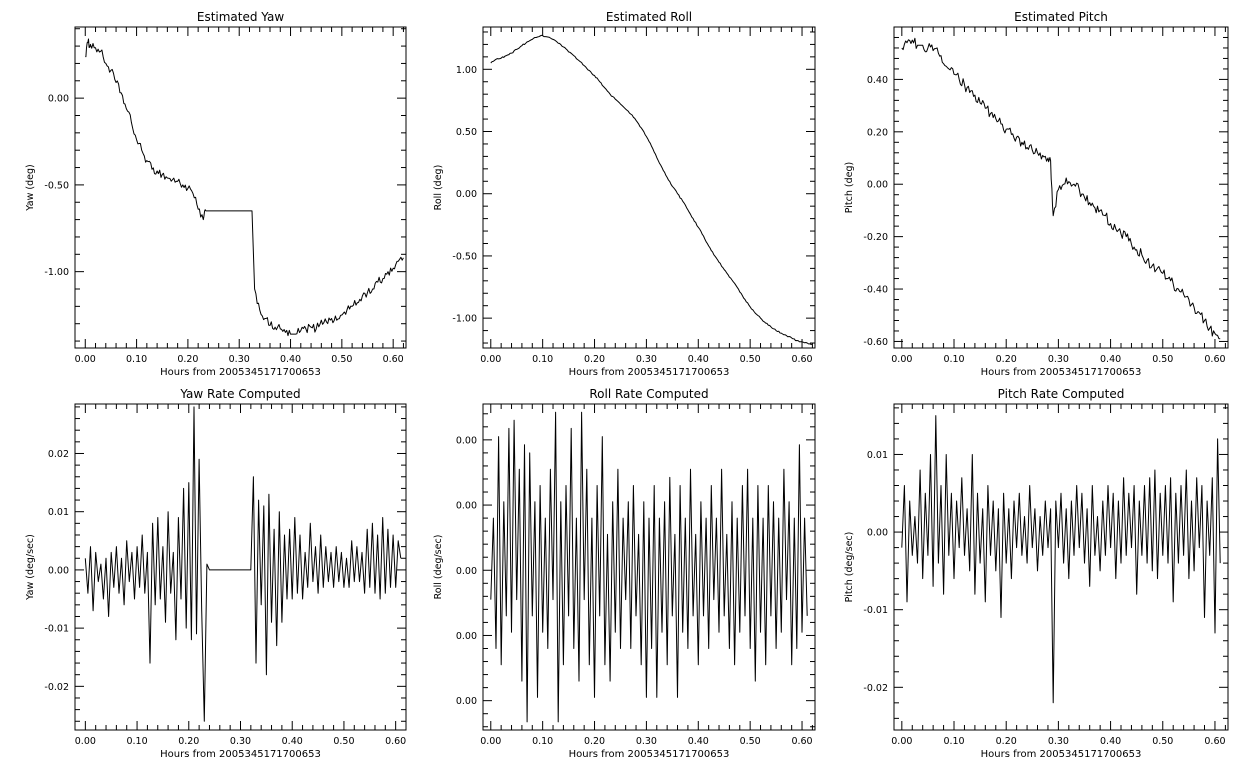  Describe the element at coordinates (649, 17) in the screenshot. I see `panel-title: Estimated Roll` at that location.